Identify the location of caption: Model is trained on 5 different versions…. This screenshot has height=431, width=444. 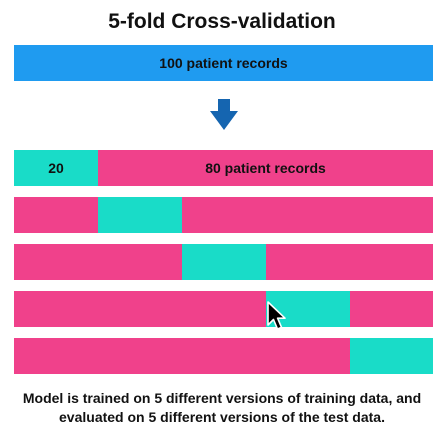
(222, 408).